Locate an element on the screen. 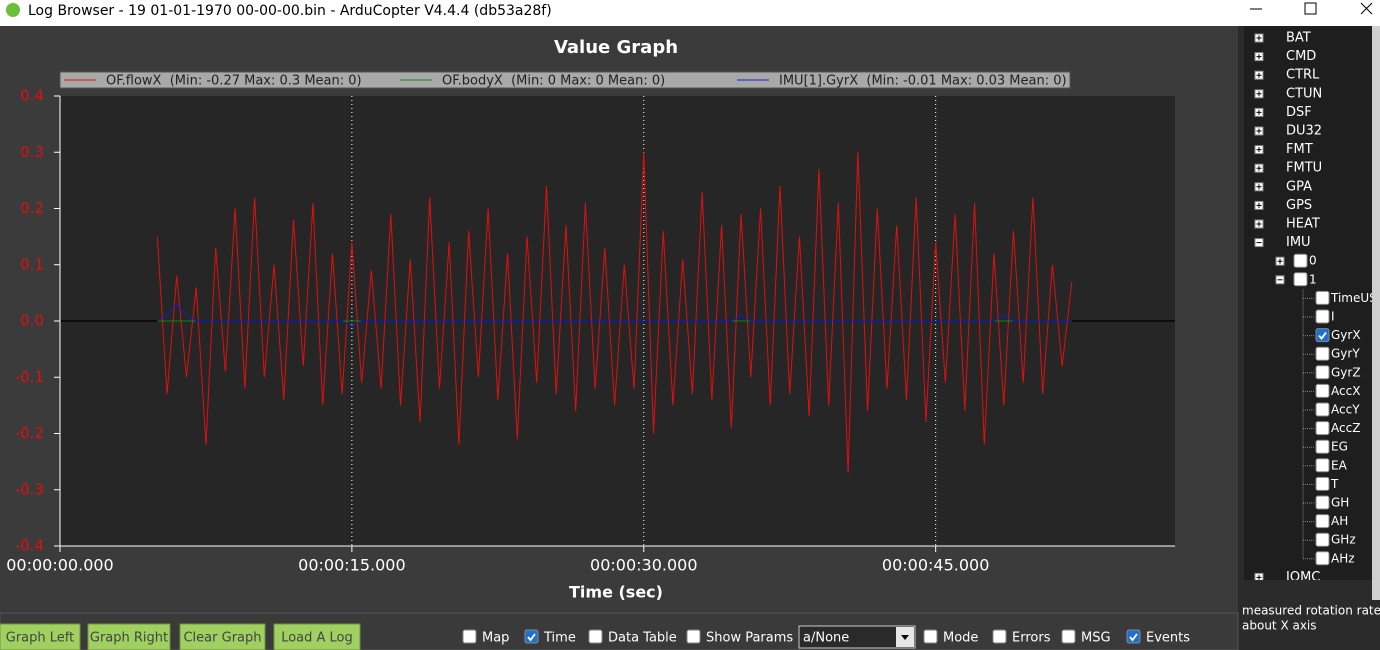  checkbox-label: Time is located at coordinates (559, 638).